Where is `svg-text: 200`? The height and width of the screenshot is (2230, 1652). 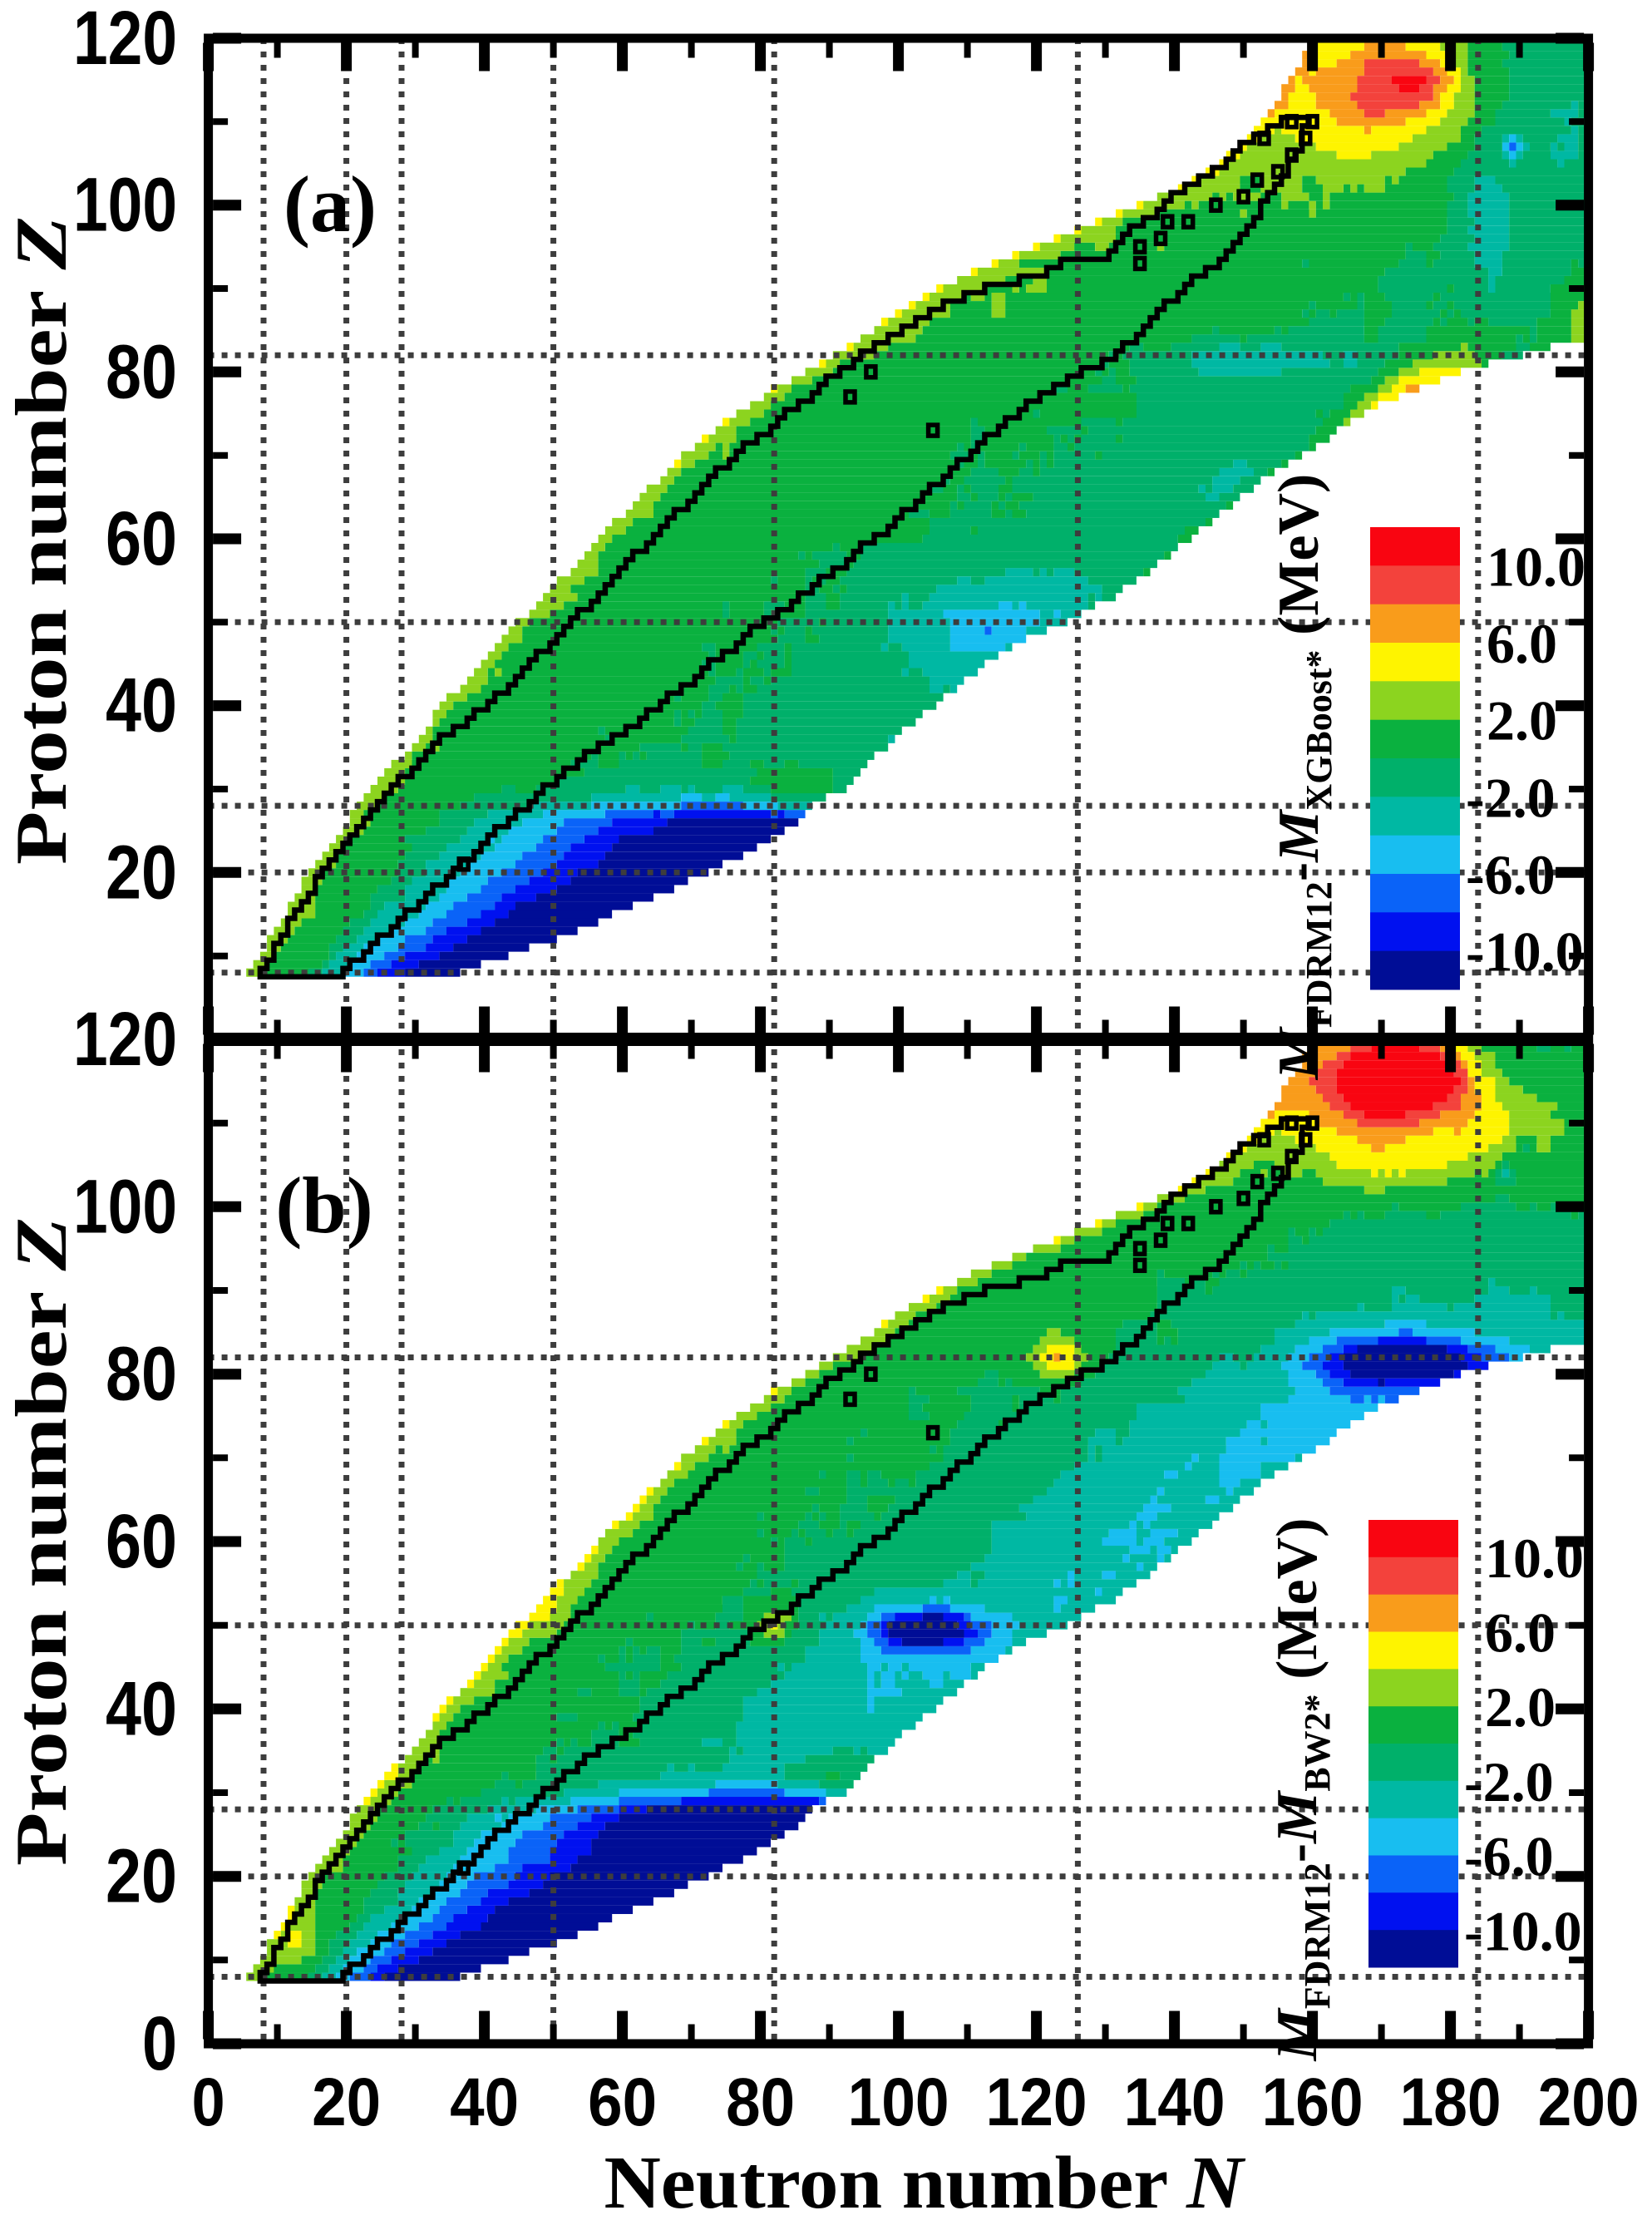 svg-text: 200 is located at coordinates (1589, 2103).